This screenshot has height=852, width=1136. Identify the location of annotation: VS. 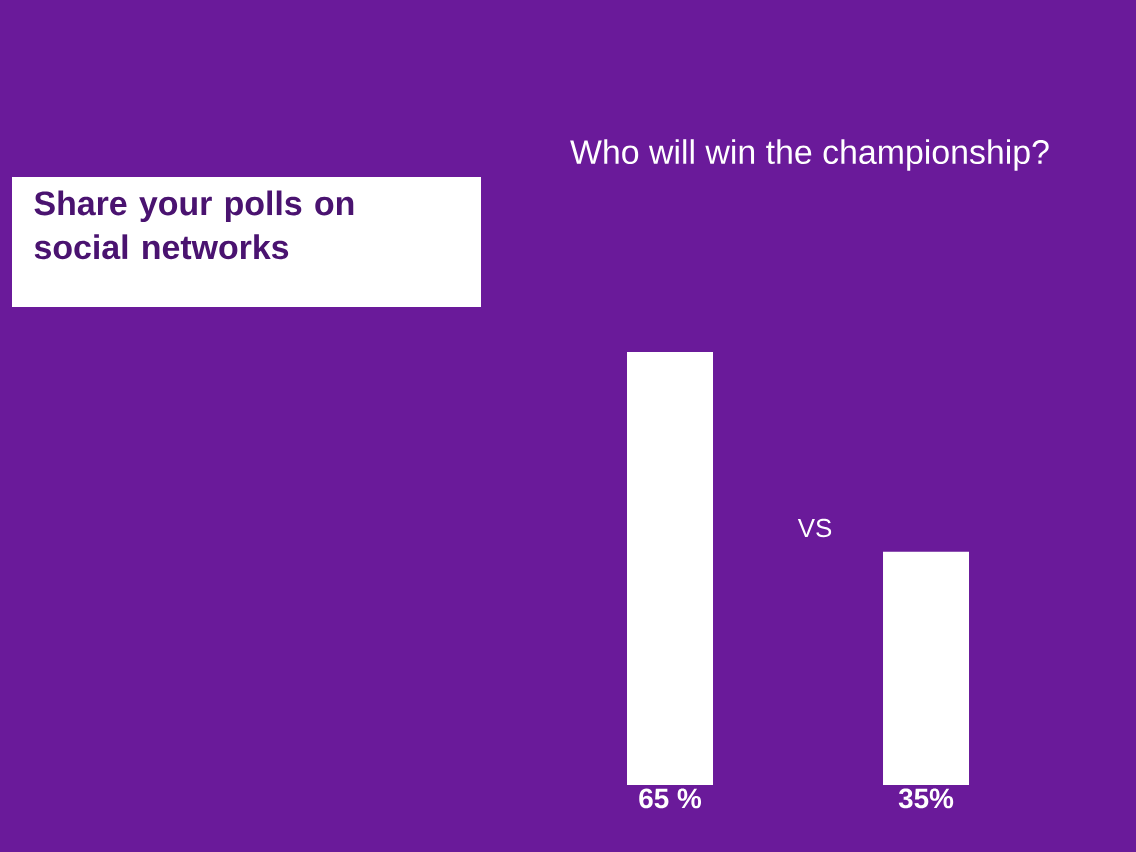
(814, 528).